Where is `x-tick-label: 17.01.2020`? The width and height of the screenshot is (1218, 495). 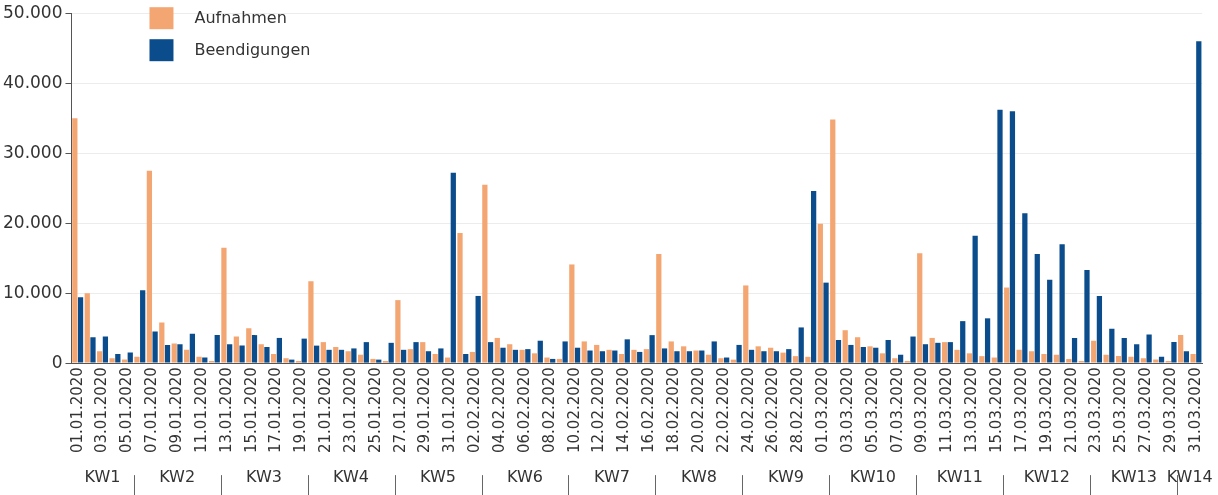
x-tick-label: 17.01.2020 is located at coordinates (275, 410).